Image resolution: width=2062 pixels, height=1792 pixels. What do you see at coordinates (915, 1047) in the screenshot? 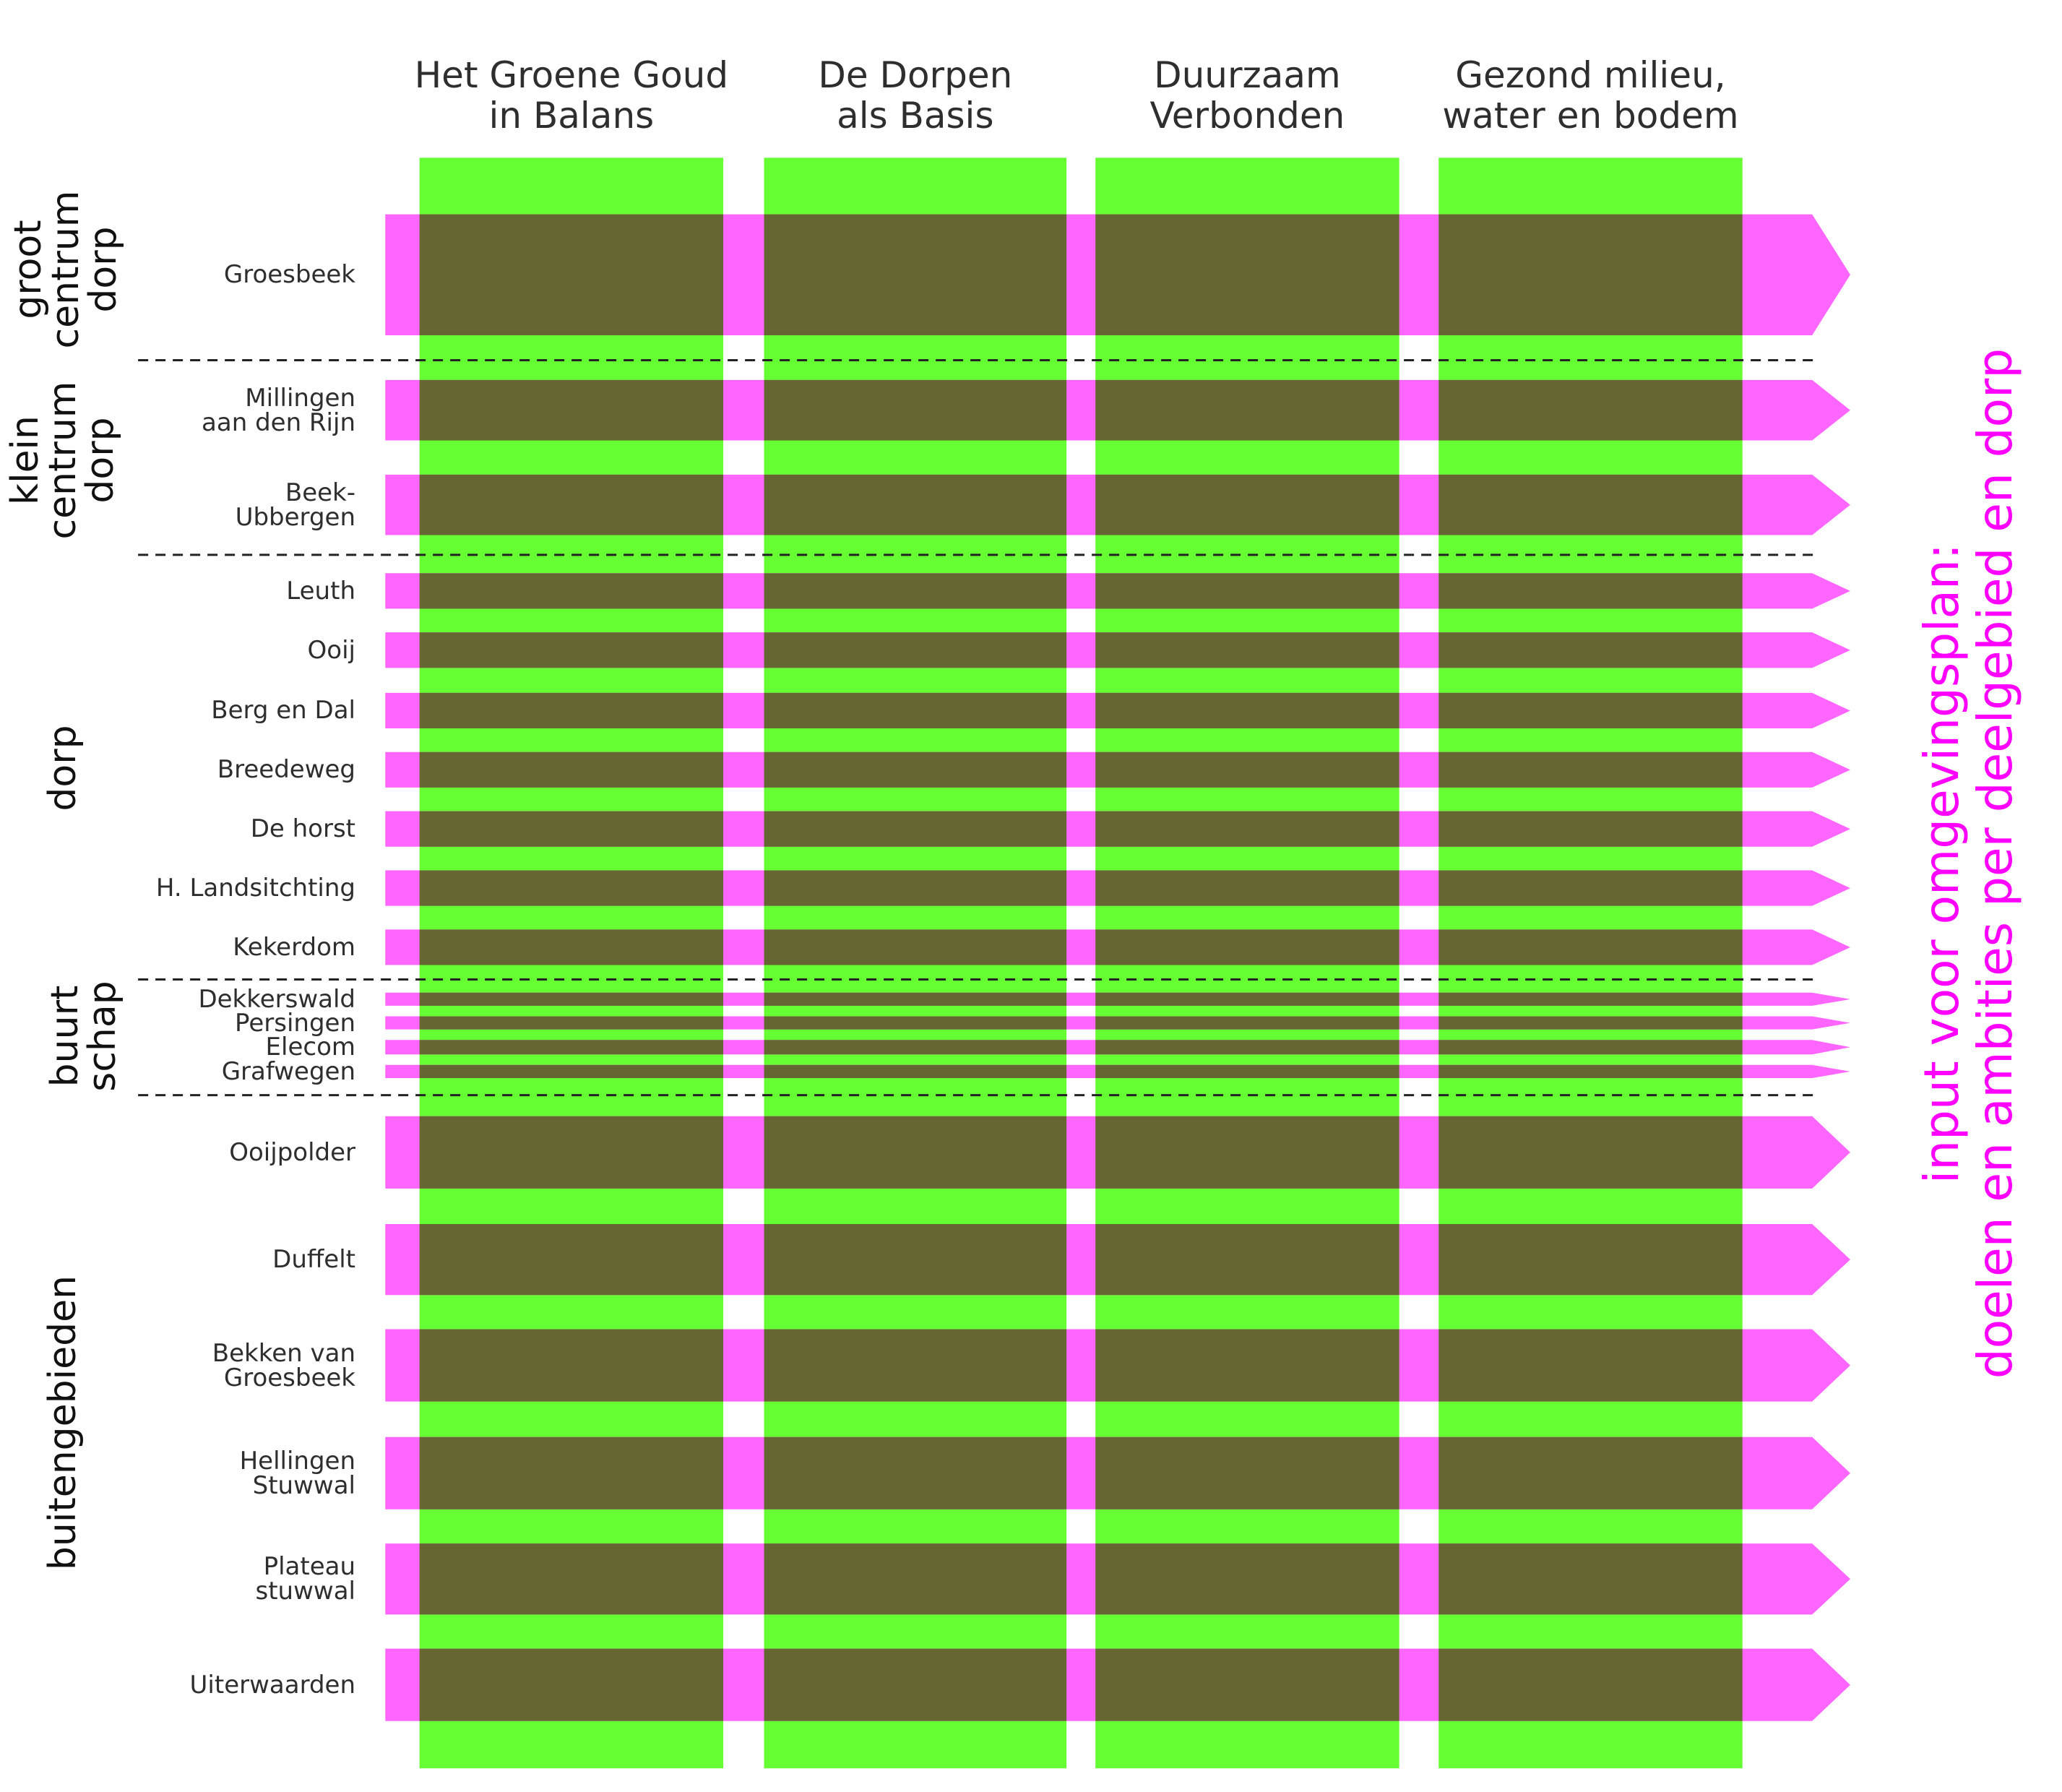
I see `cell-overlap-r13-c2` at bounding box center [915, 1047].